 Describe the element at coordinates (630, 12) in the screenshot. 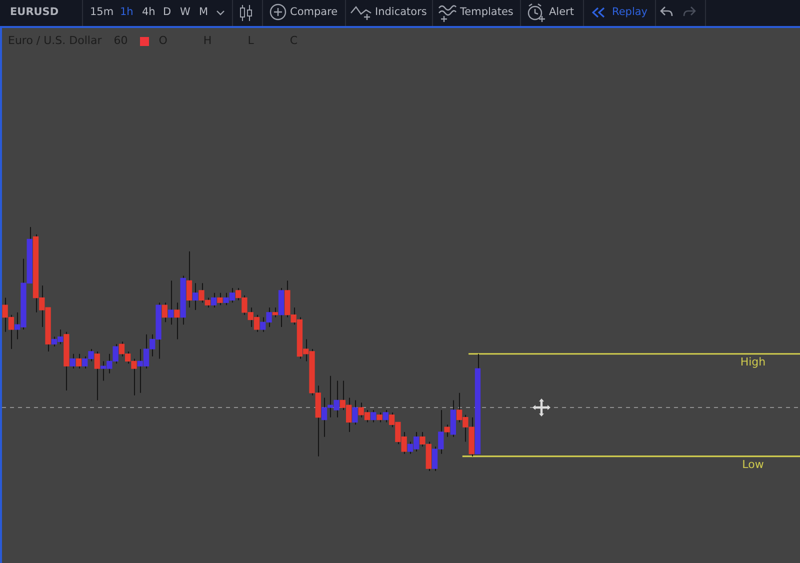

I see `text: Replay` at that location.